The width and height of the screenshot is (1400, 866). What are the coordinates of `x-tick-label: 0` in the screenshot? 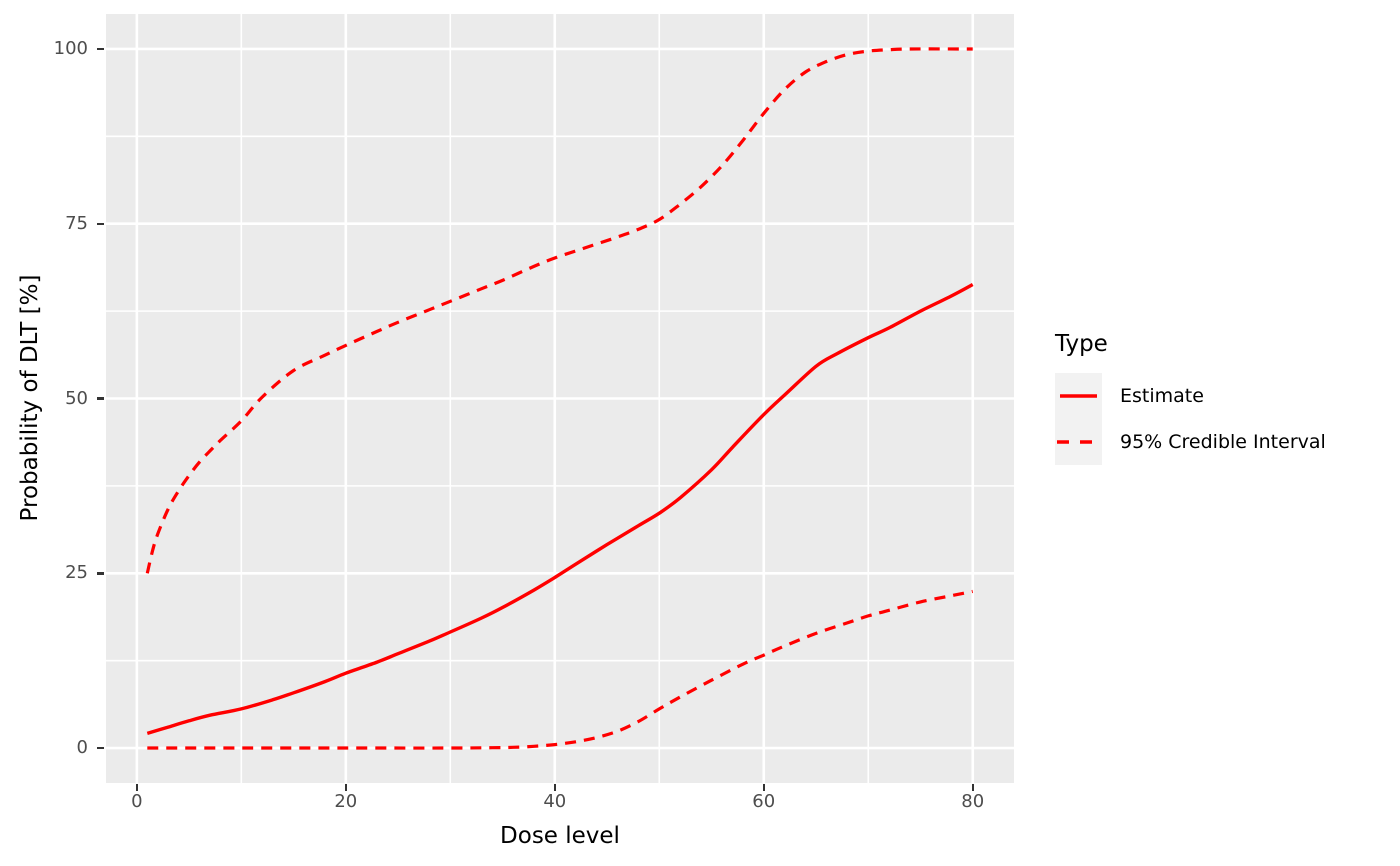 It's located at (137, 801).